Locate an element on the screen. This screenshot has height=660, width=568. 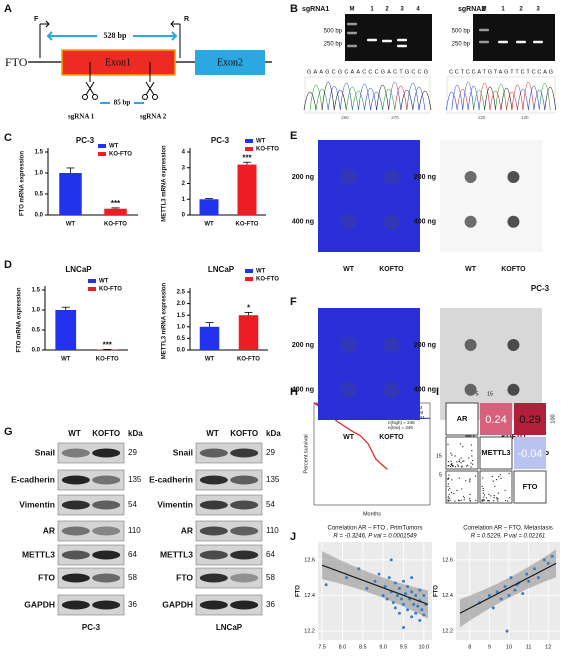
lane-label: 3 is located at coordinates (538, 10).